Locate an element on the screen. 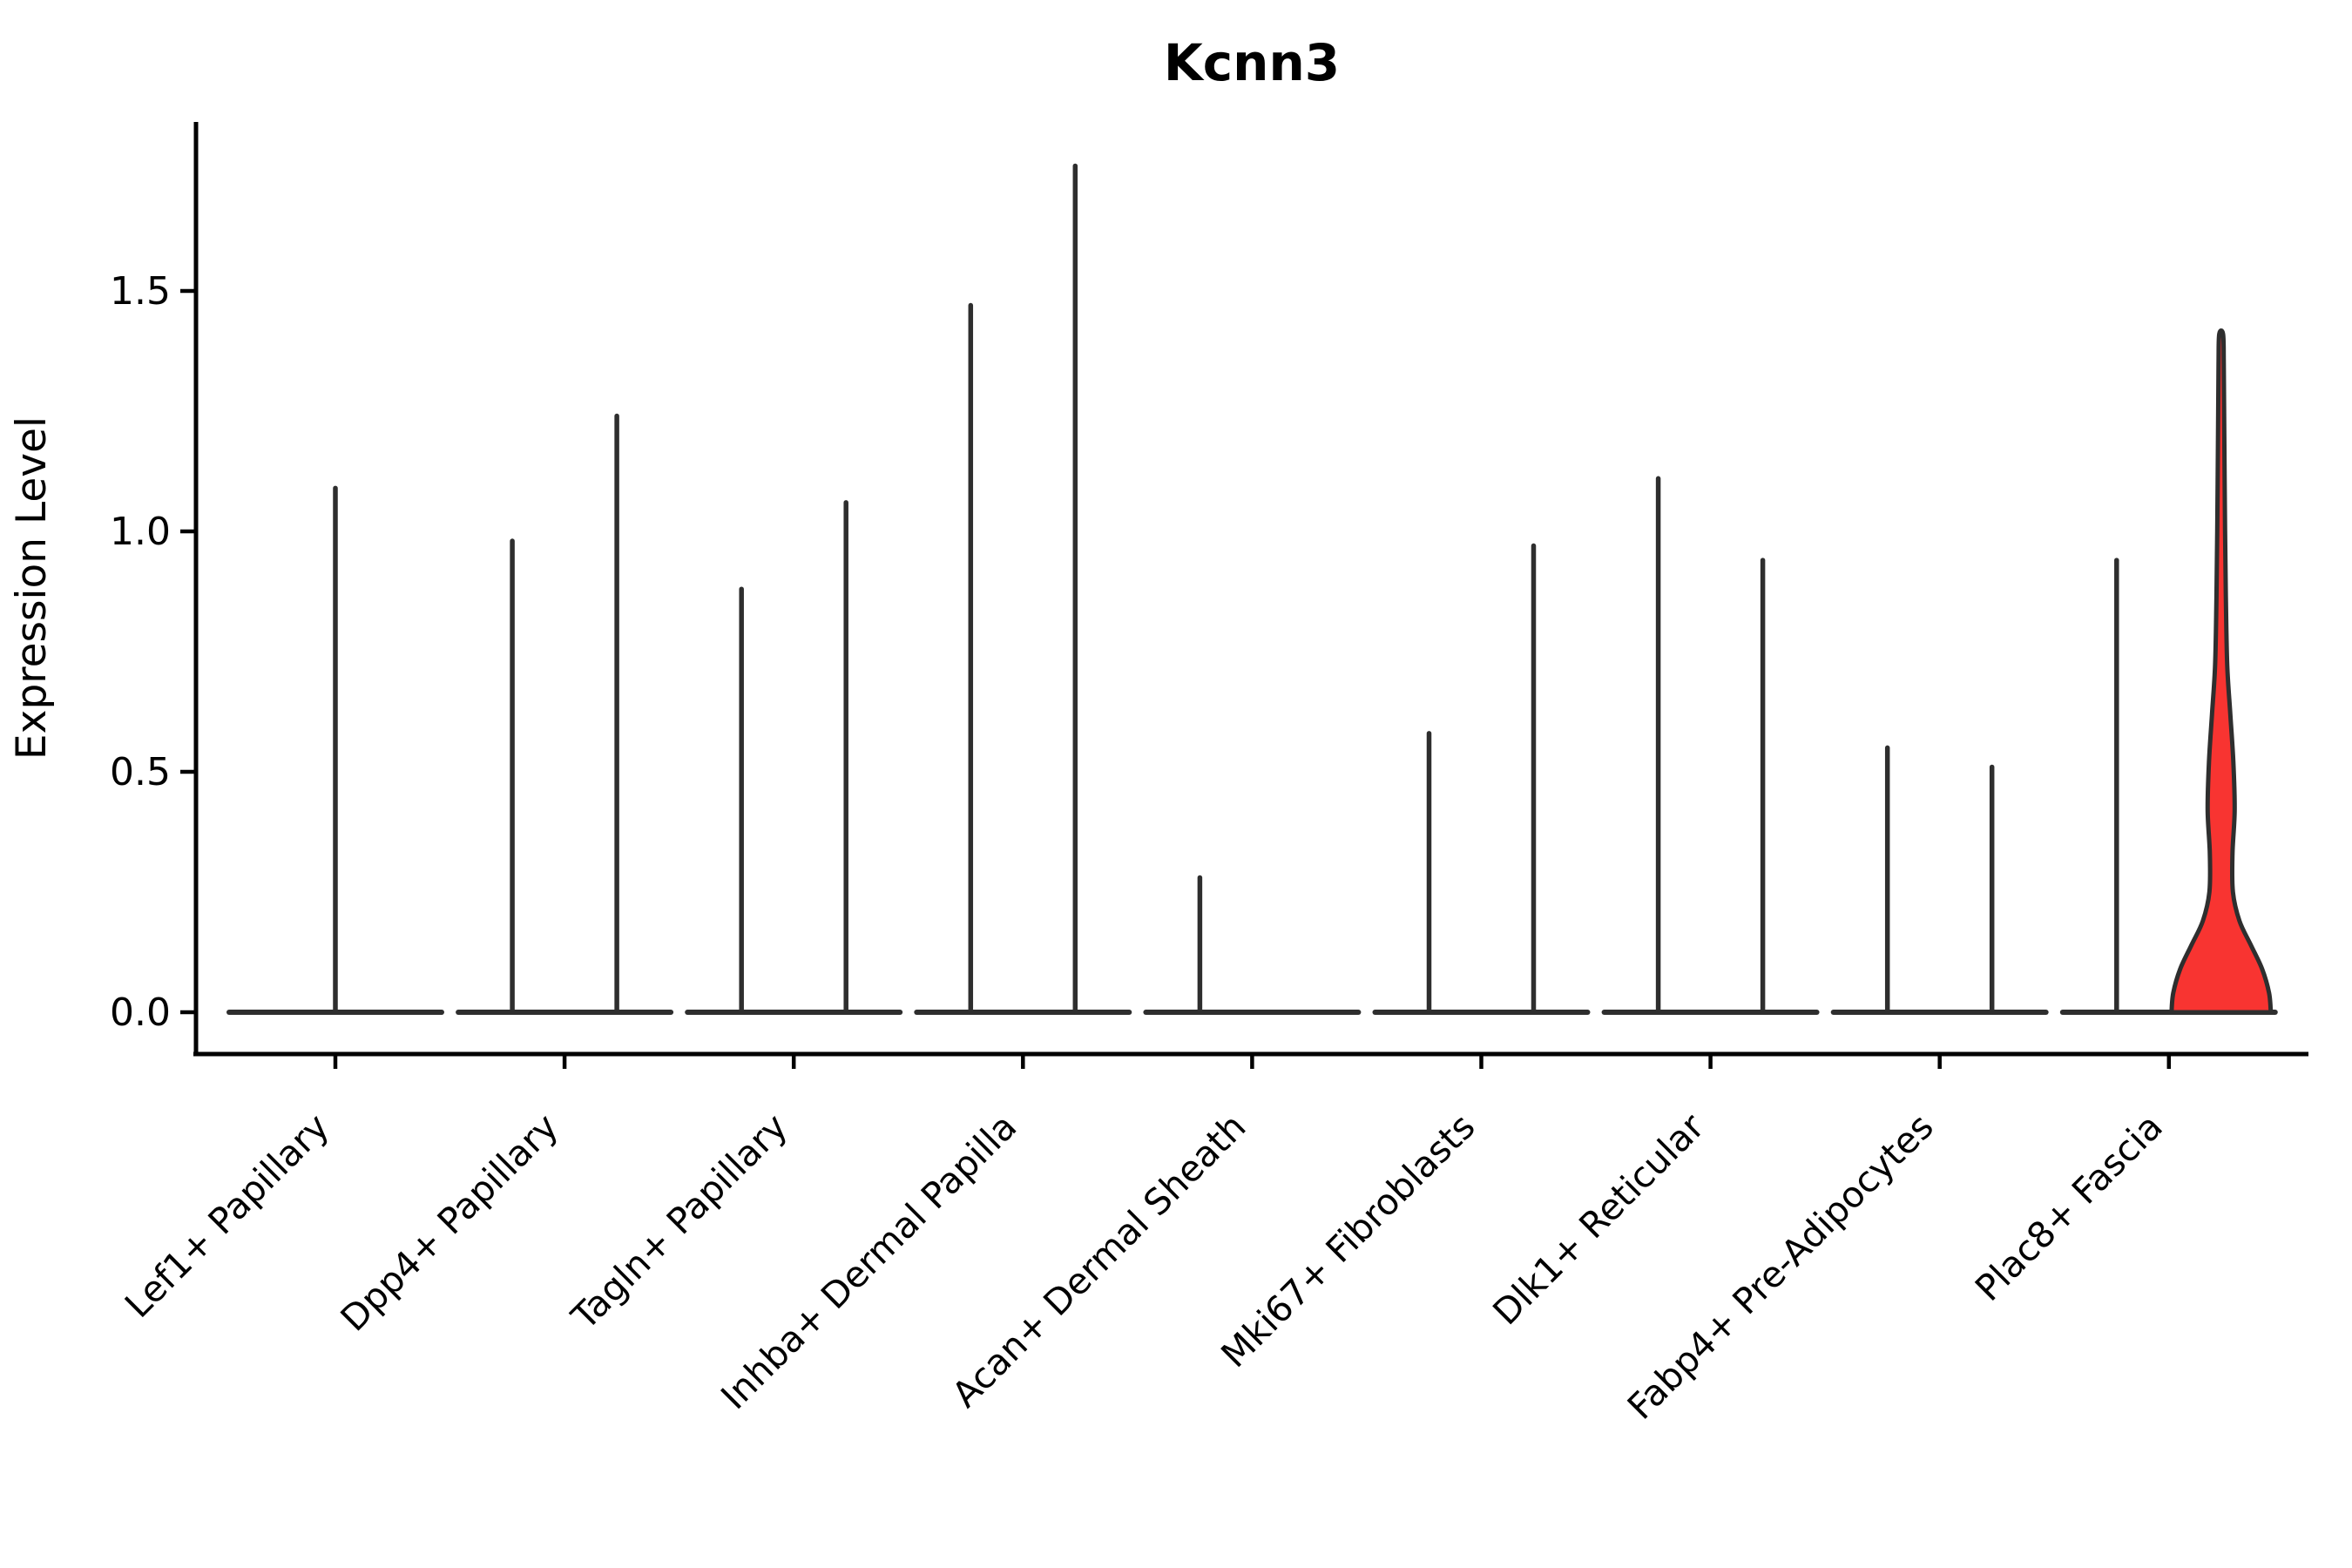 Image resolution: width=2352 pixels, height=1568 pixels. x-tick-label: Lef1+ Papillary is located at coordinates (227, 1215).